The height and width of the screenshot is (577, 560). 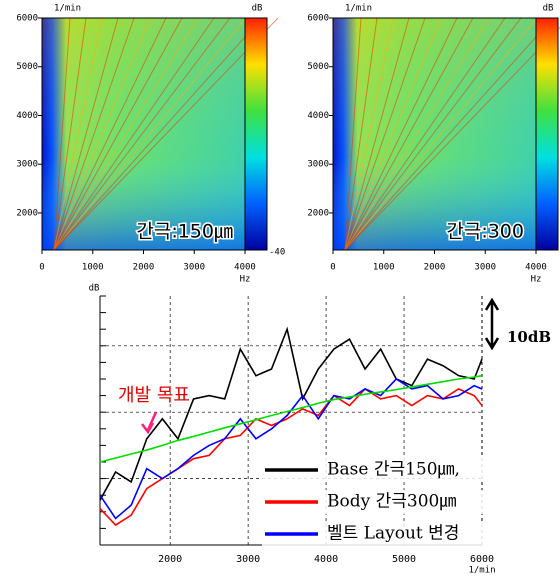 I want to click on y-axis-label: dB, so click(x=94, y=289).